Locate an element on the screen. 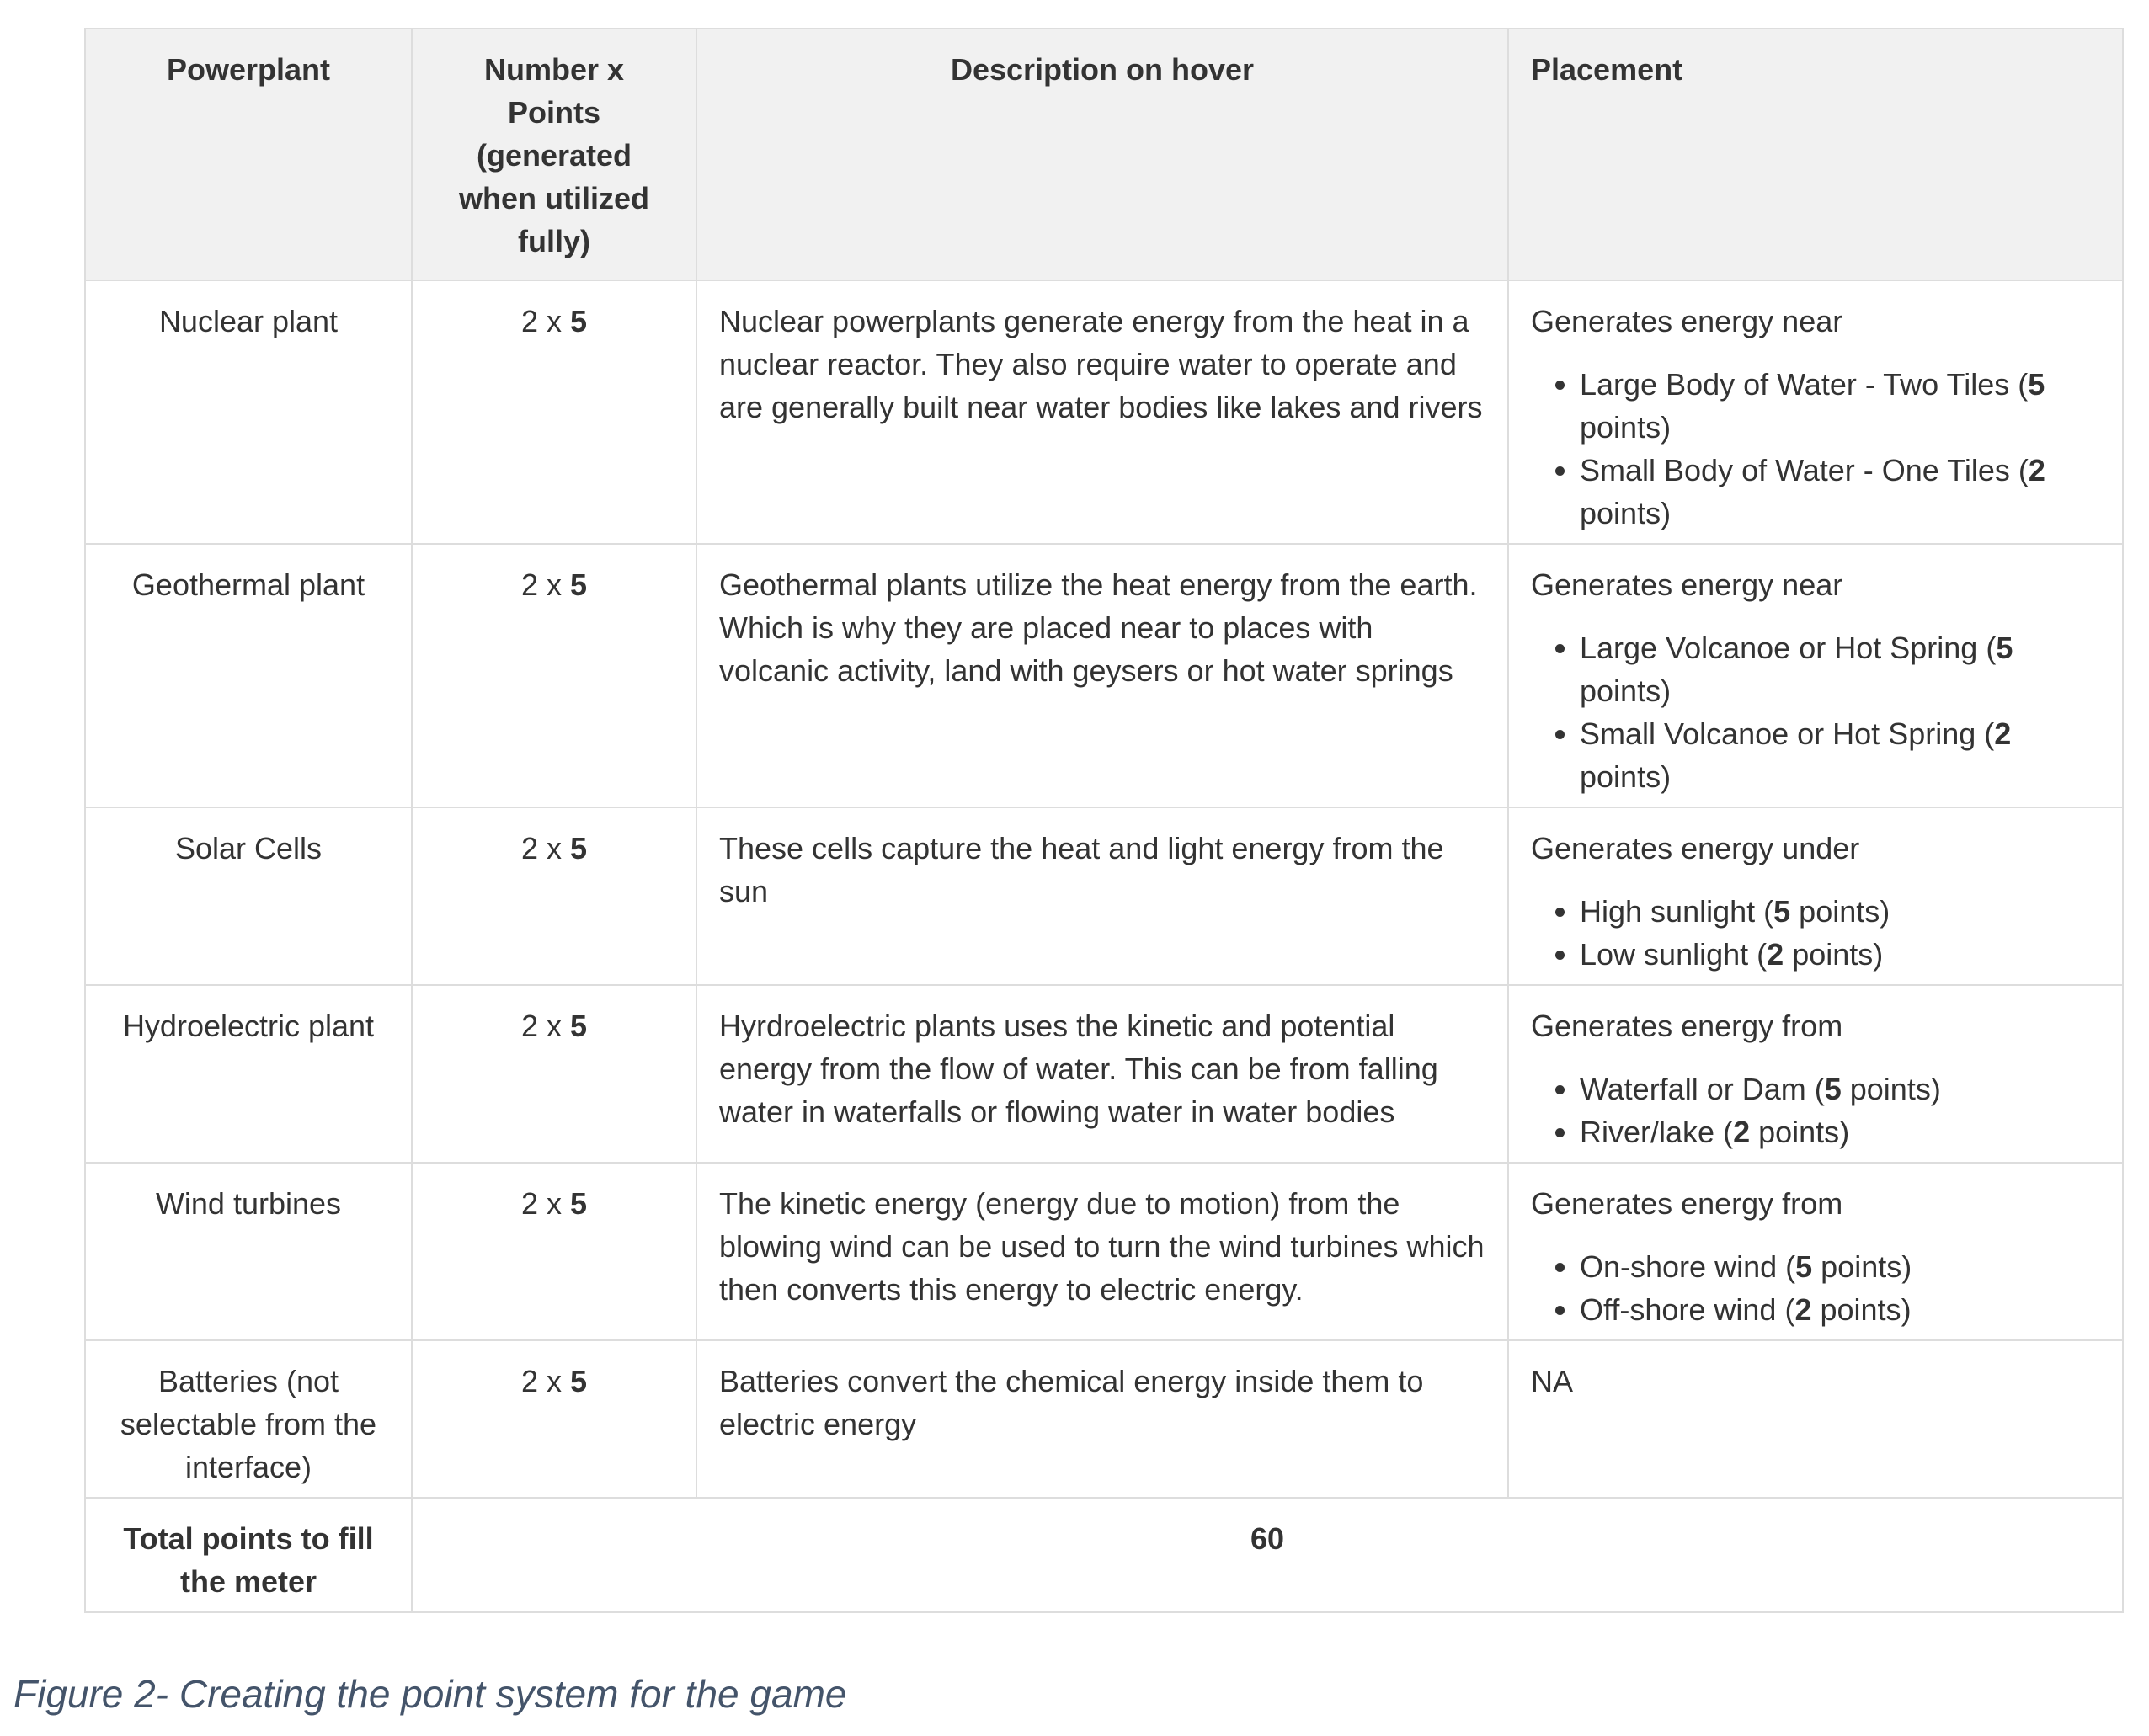  placement-label: Small Volcanoe or Hot Spring is located at coordinates (1778, 733).